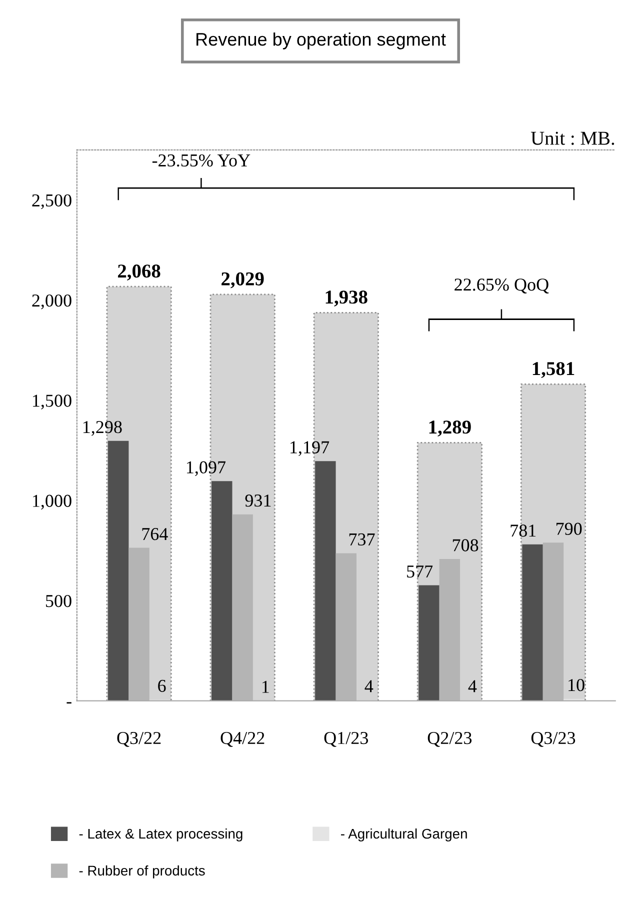 The height and width of the screenshot is (909, 641). Describe the element at coordinates (404, 835) in the screenshot. I see `legend-label: - Agricultural Gargen` at that location.